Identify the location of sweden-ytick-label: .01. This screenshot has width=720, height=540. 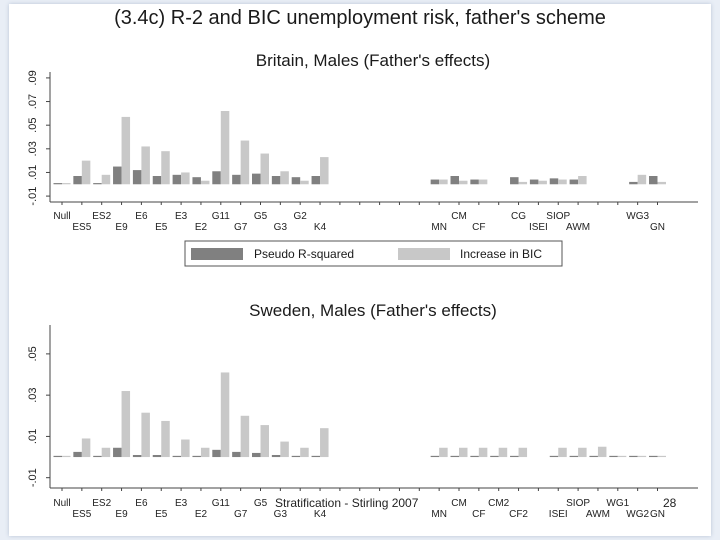
(33, 436).